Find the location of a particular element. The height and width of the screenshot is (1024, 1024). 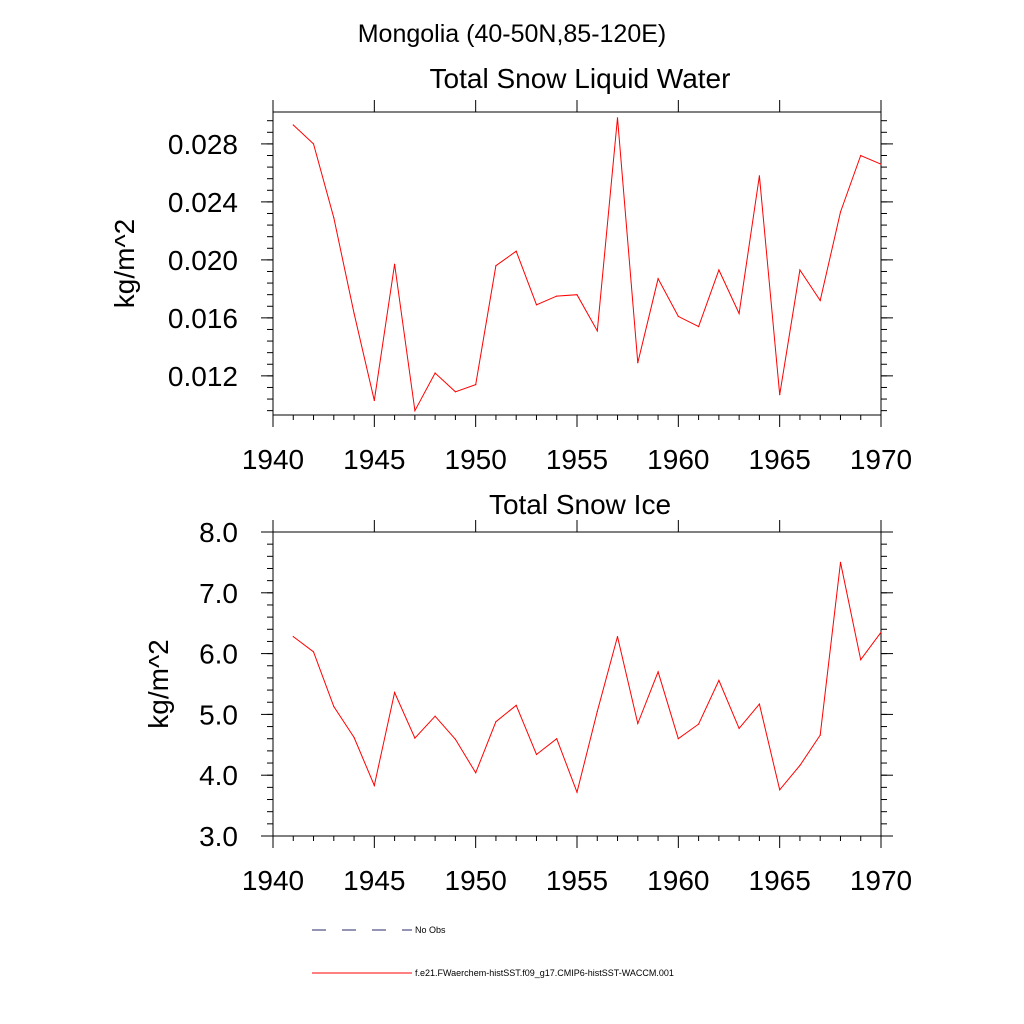

y-tick-label: 0.028 is located at coordinates (203, 144).